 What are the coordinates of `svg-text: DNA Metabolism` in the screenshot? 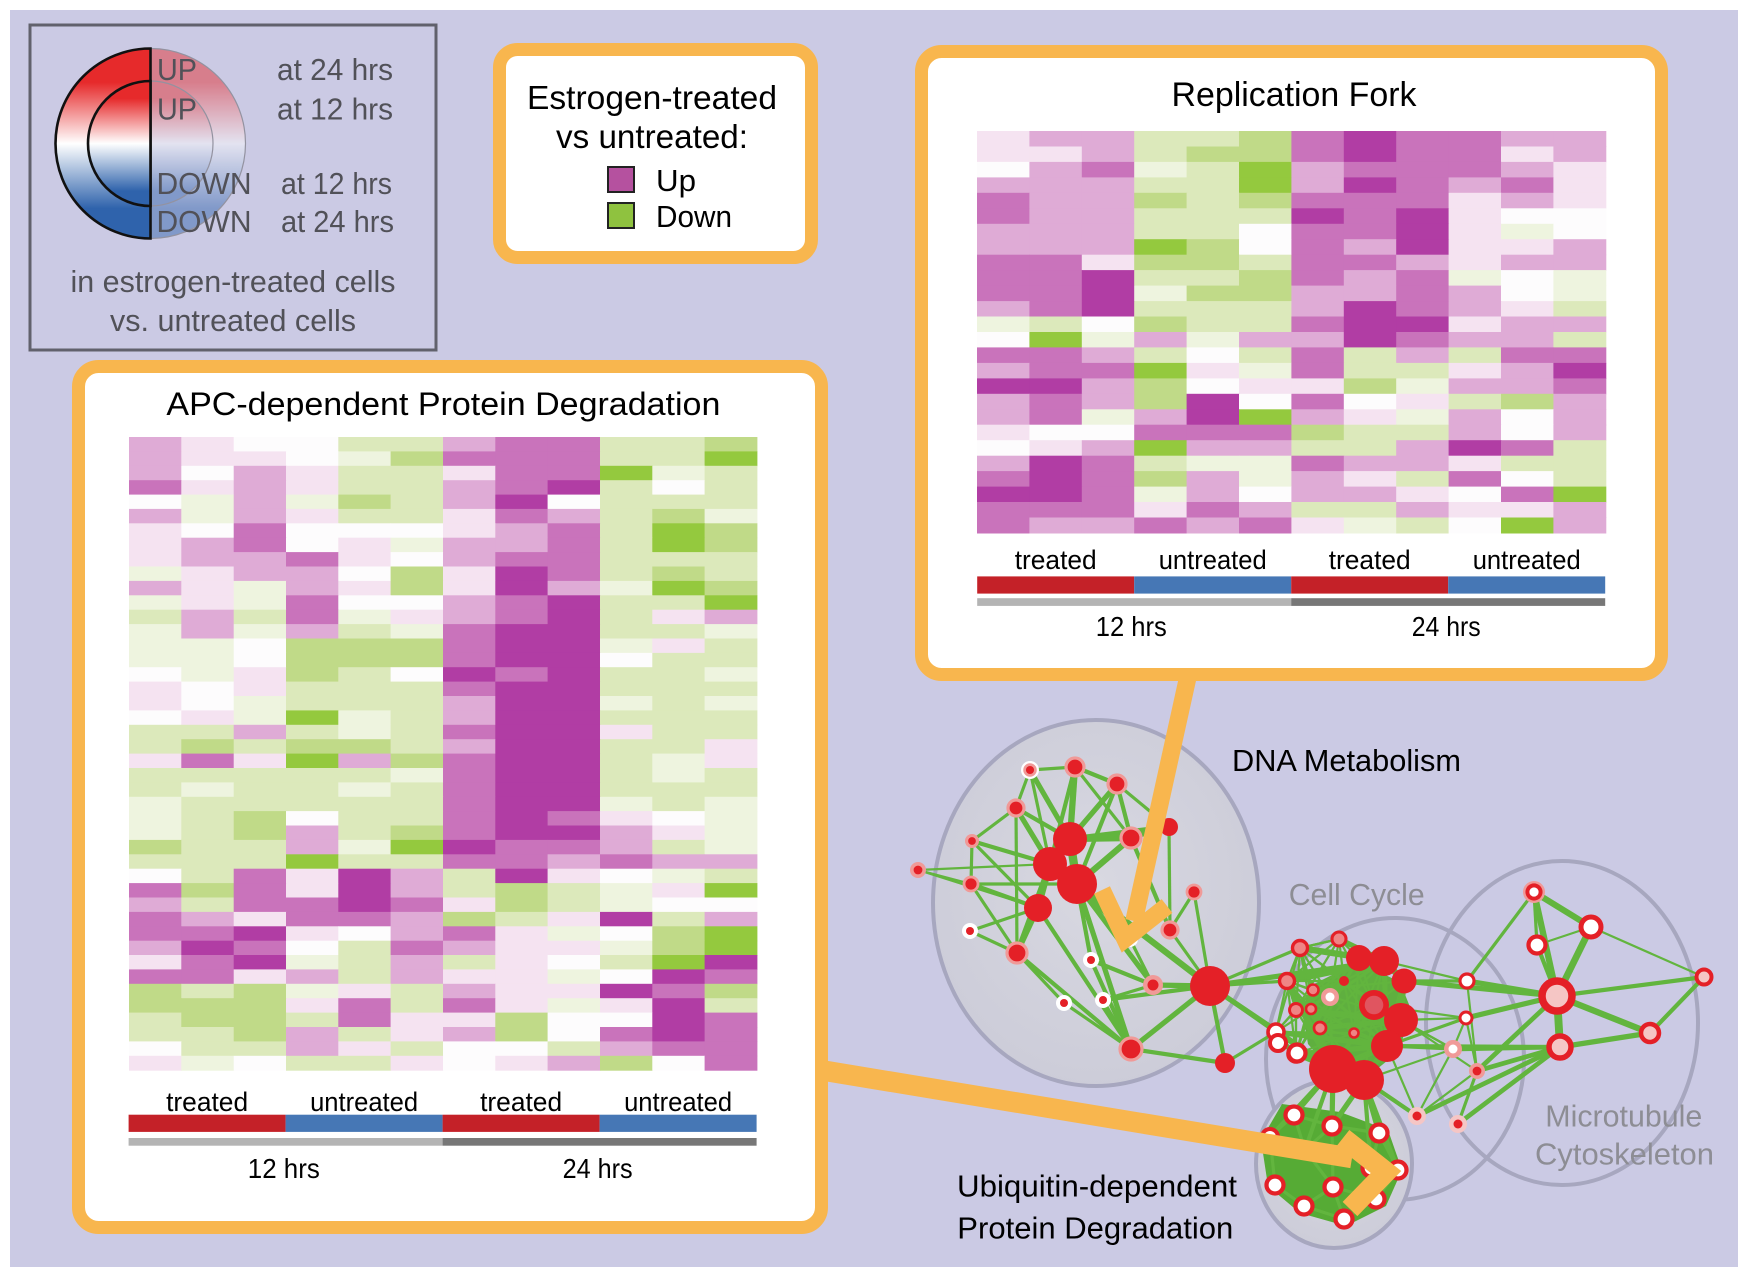 It's located at (1346, 761).